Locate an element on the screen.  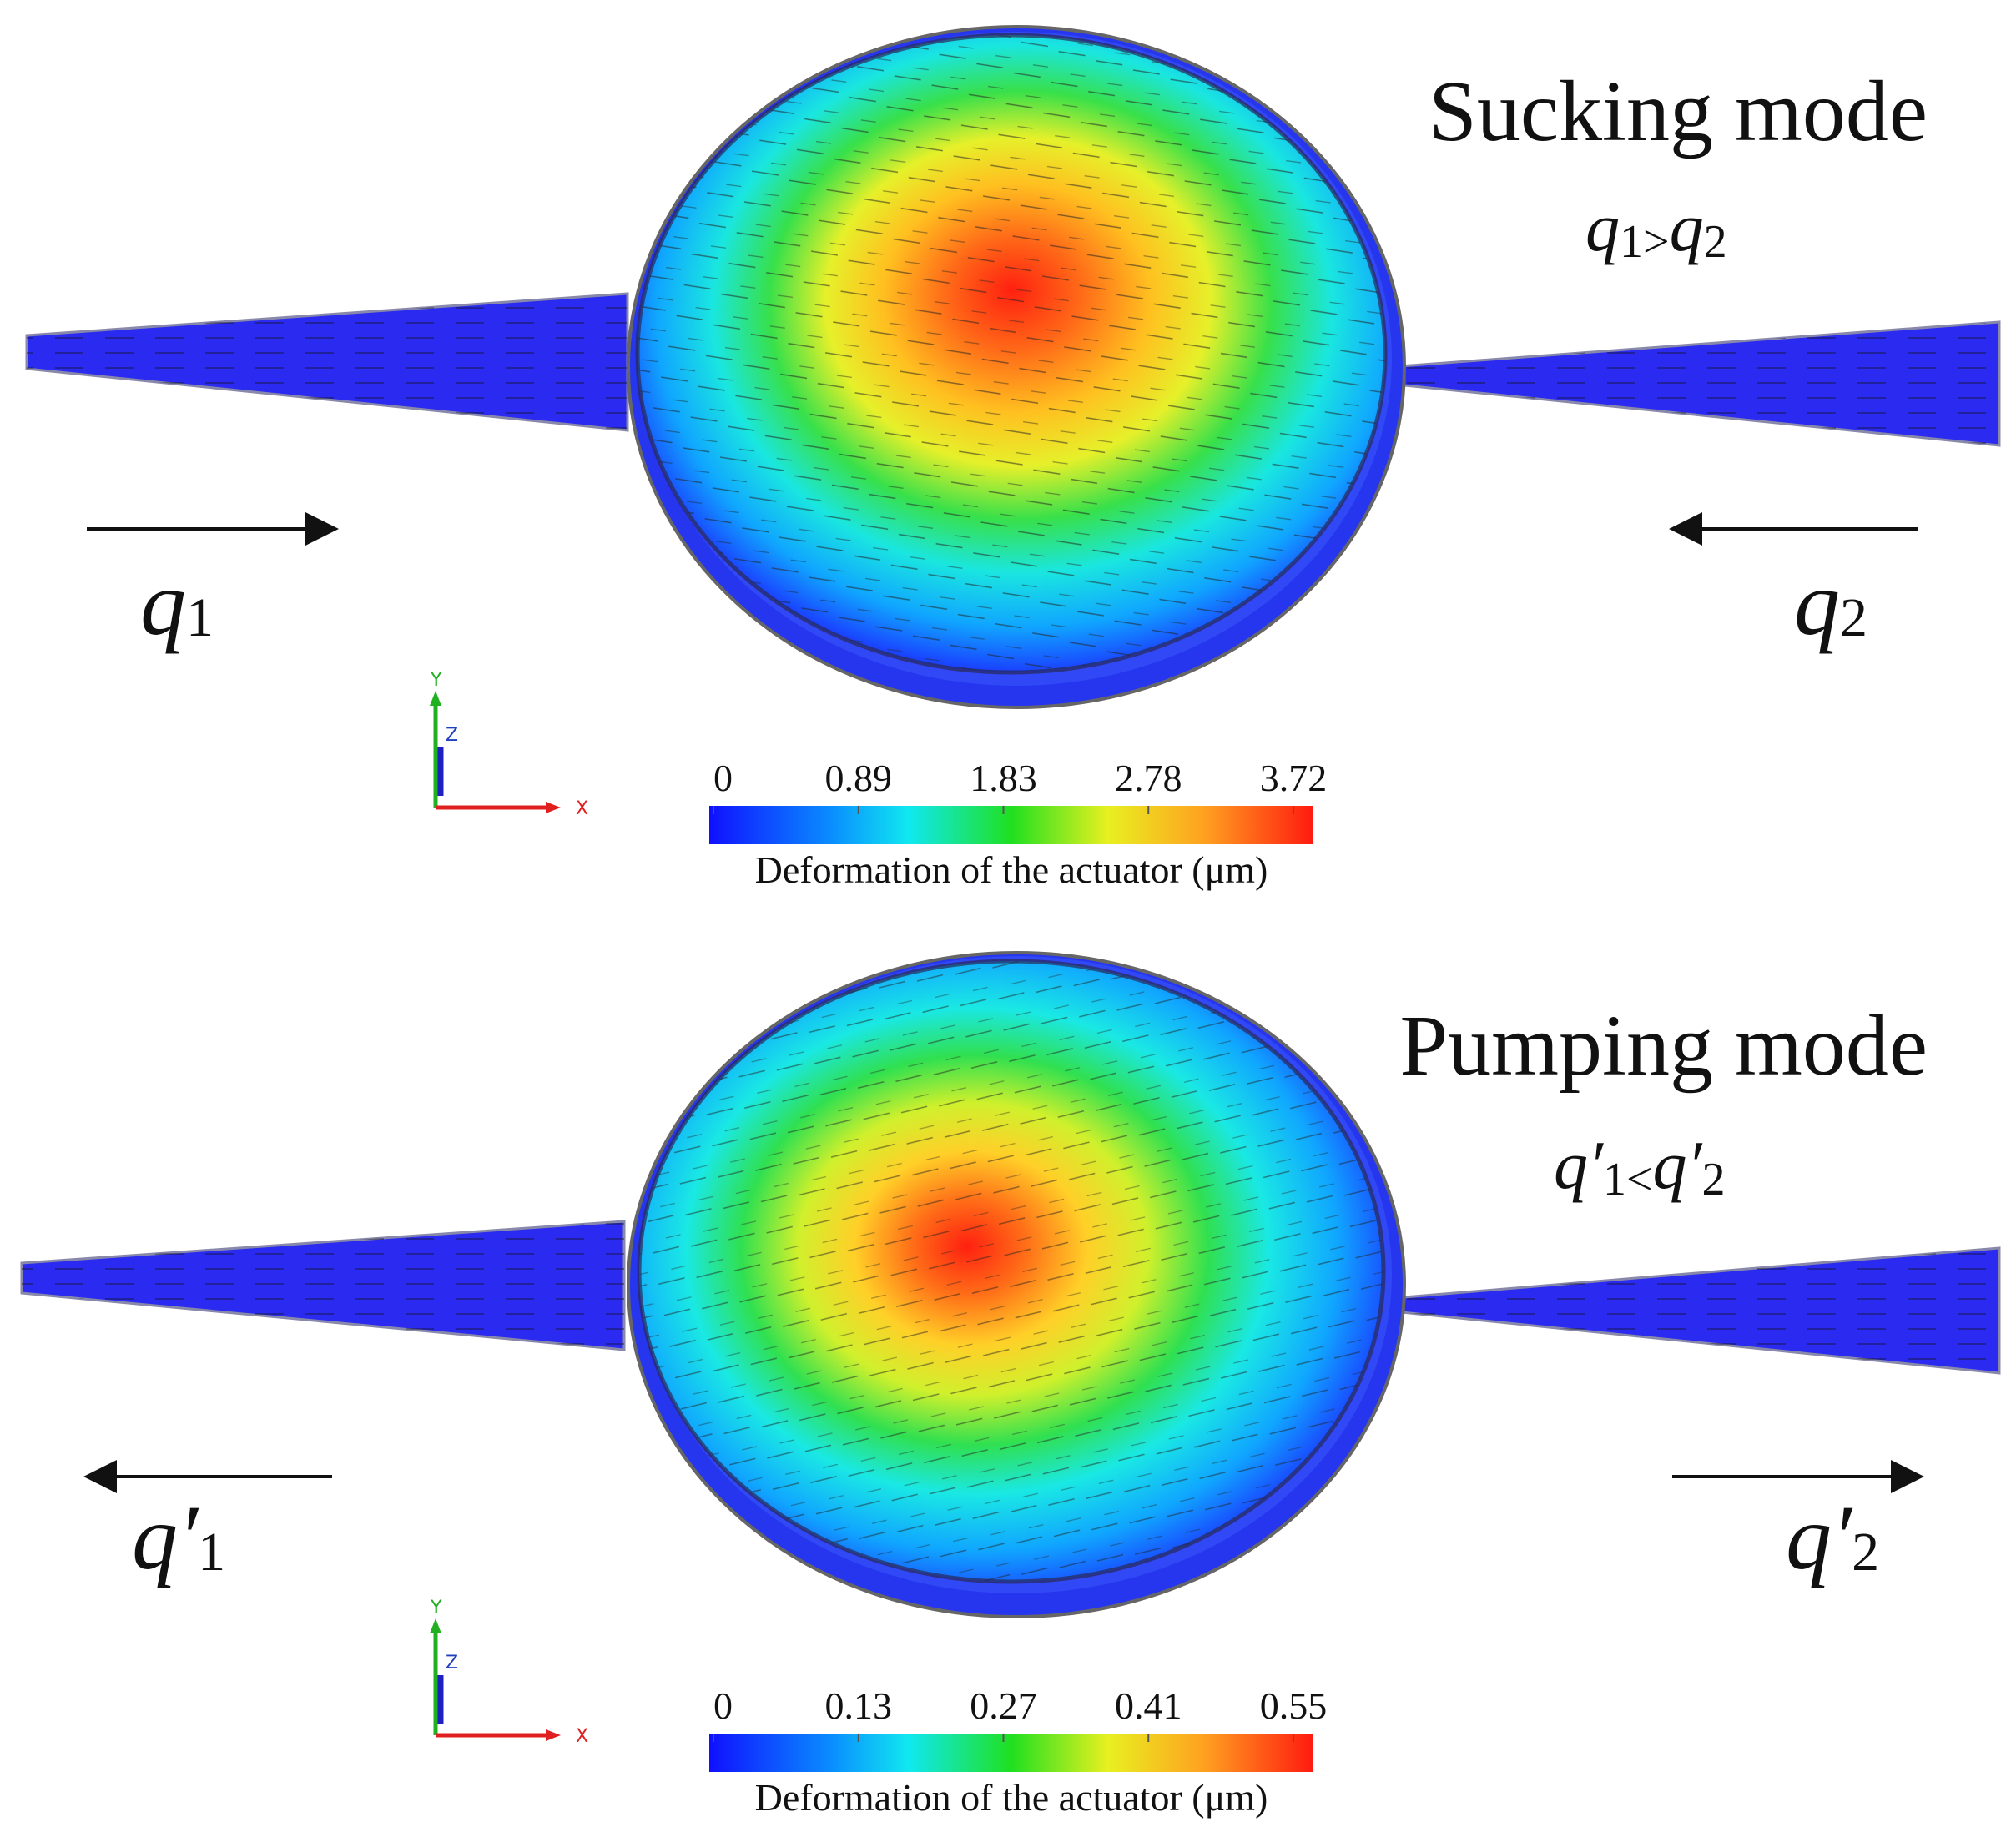
mode-title: Pumping mode is located at coordinates (1664, 1046).